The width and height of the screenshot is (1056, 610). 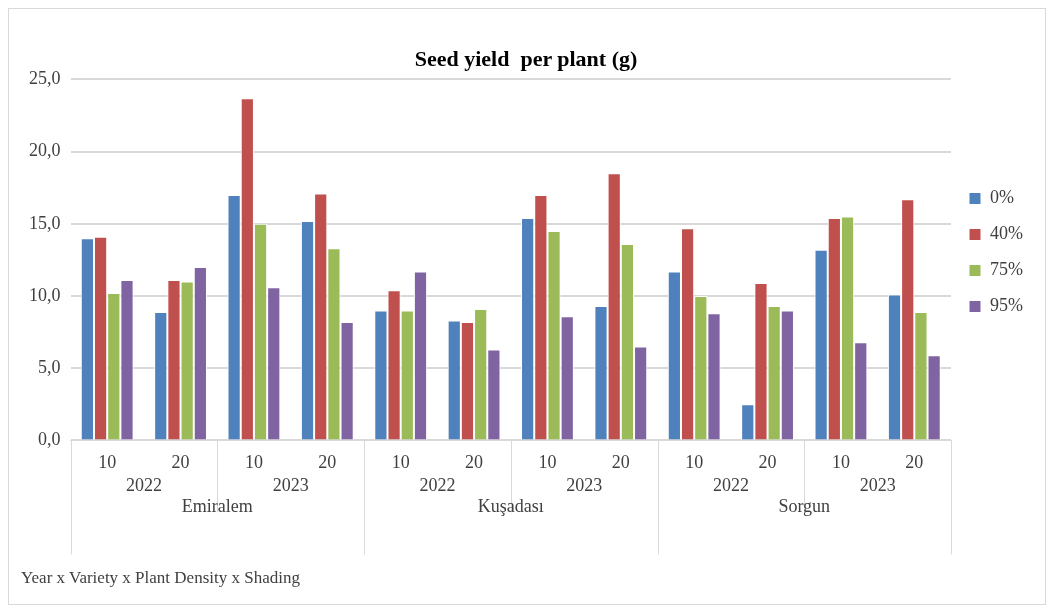 What do you see at coordinates (510, 506) in the screenshot?
I see `text: Kuşadası` at bounding box center [510, 506].